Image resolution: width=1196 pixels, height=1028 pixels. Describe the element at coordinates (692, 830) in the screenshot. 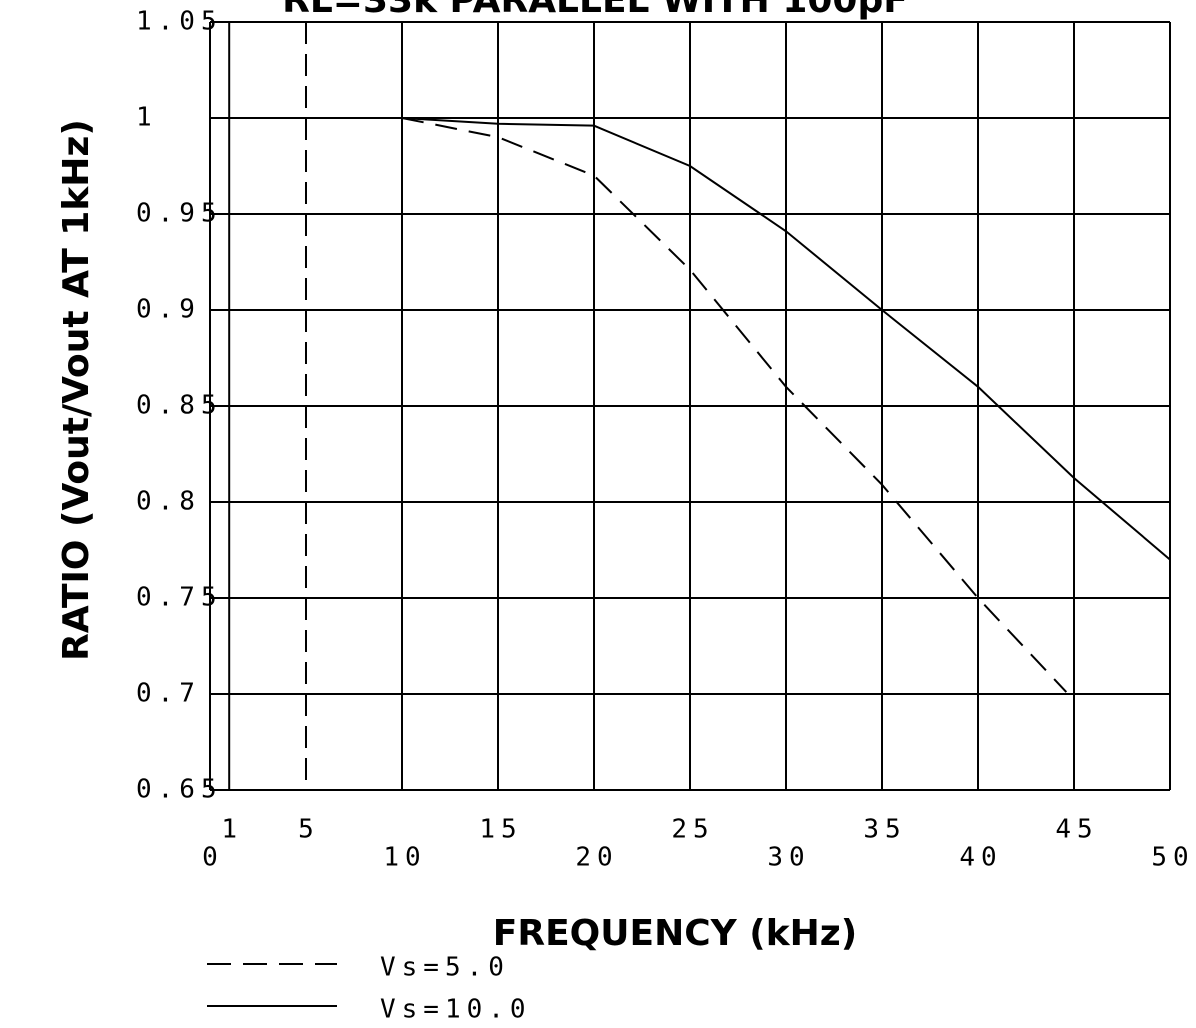

I see `x-tick-label: 25` at that location.